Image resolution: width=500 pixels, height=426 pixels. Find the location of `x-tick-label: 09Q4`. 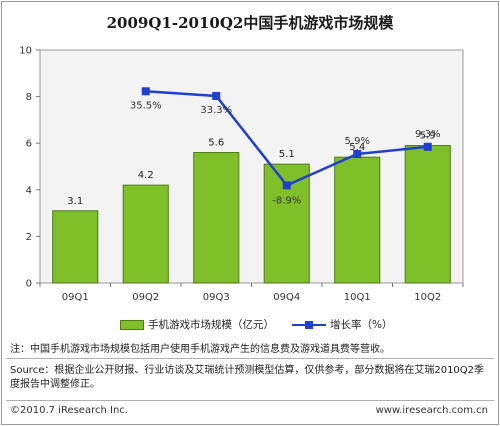

x-tick-label: 09Q4 is located at coordinates (286, 297).